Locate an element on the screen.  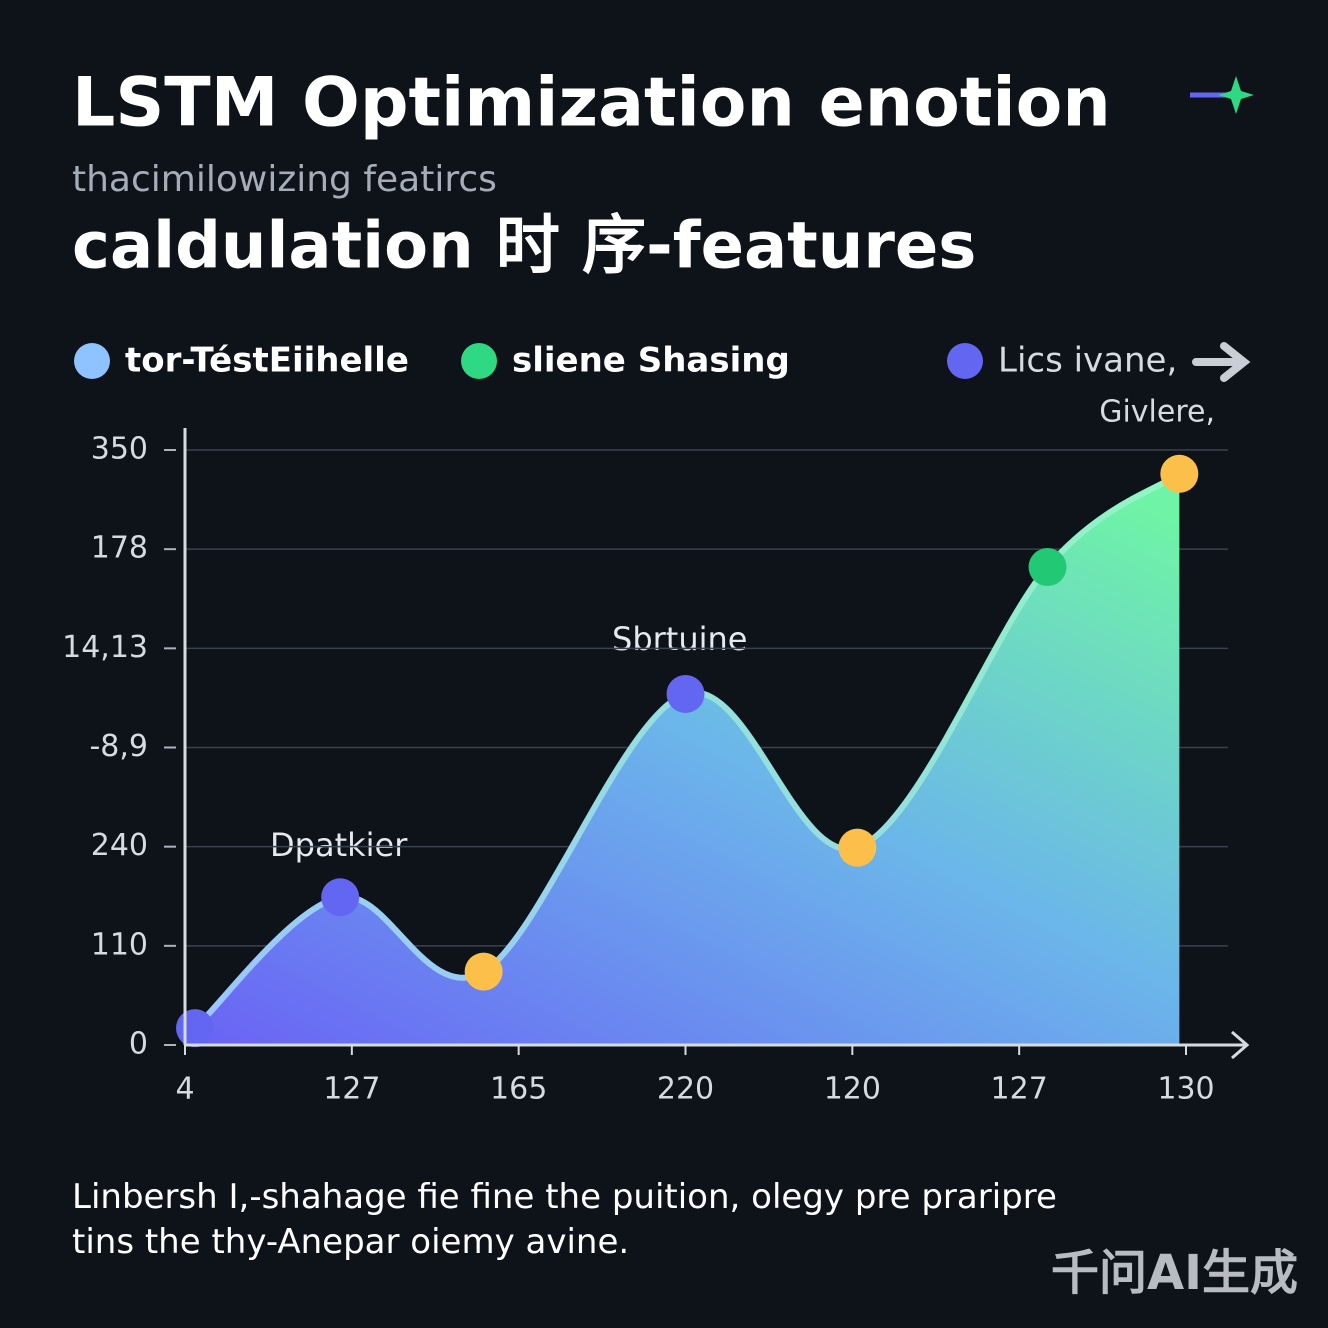
y-tick-label: 350 is located at coordinates (119, 449).